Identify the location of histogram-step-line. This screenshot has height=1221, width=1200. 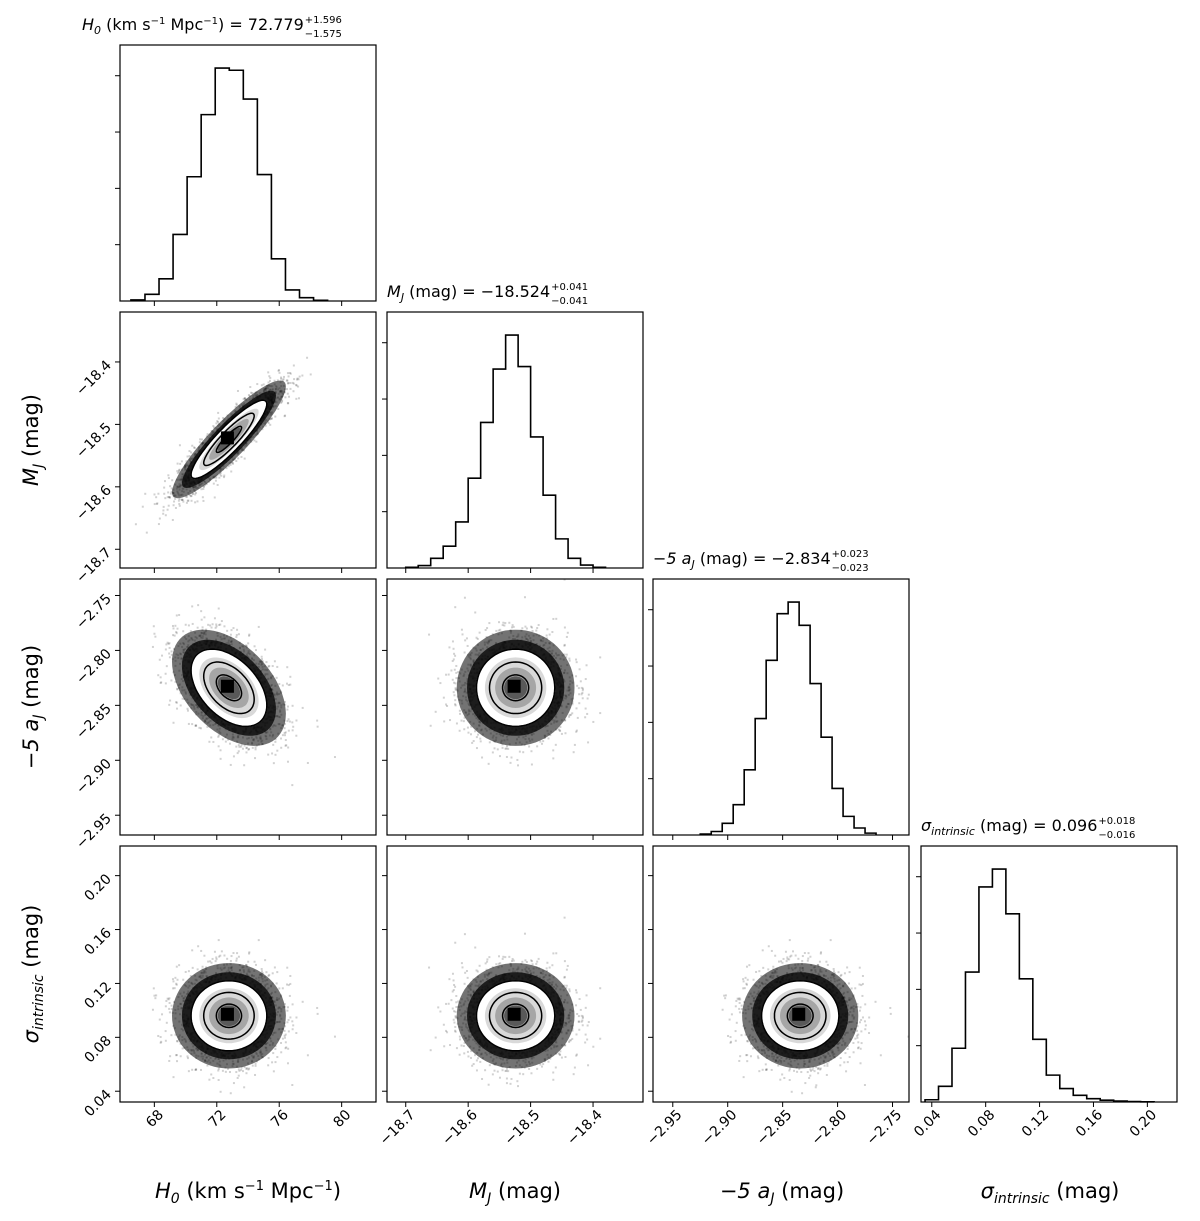
(505, 451).